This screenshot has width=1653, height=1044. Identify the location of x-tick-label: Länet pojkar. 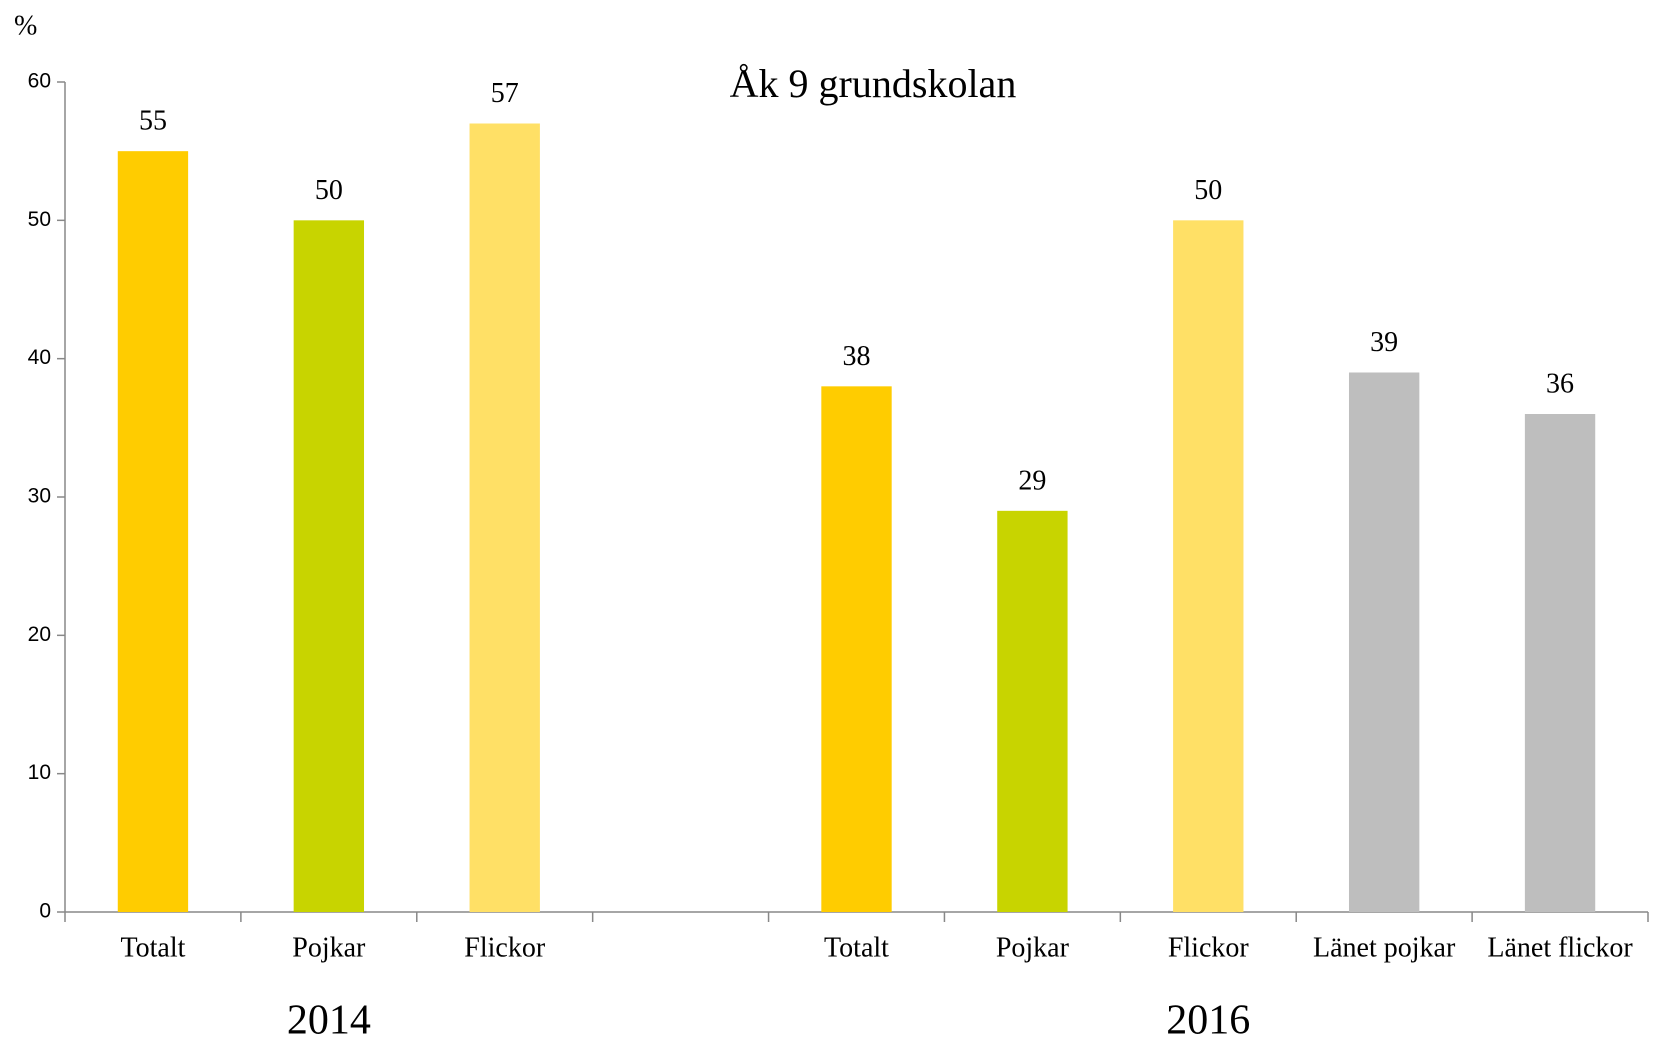
(1384, 947).